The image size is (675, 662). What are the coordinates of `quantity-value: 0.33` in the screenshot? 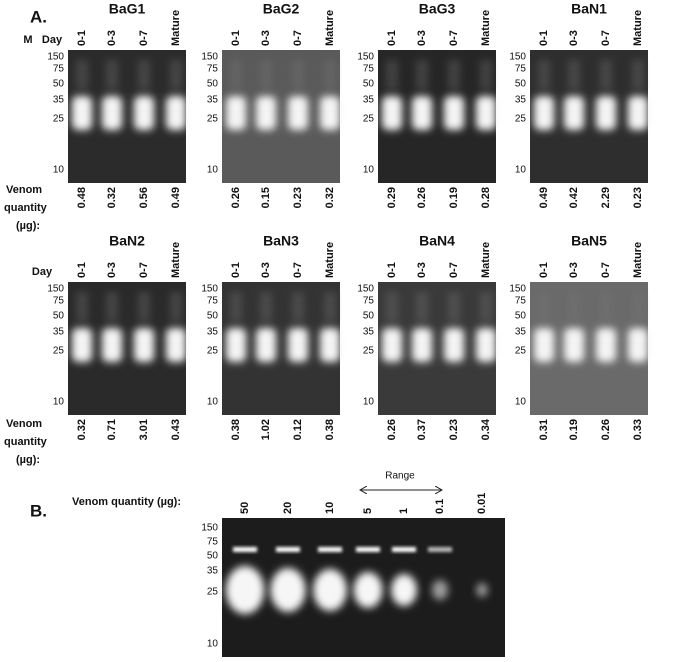 It's located at (638, 429).